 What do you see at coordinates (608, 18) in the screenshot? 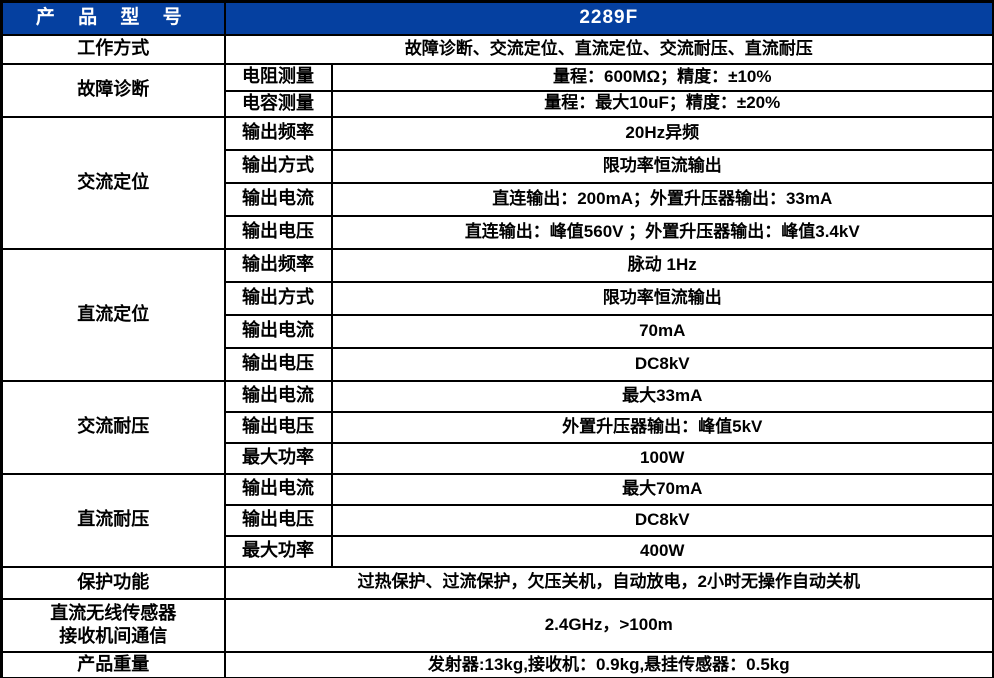
I see `model-value-cell: 2289F` at bounding box center [608, 18].